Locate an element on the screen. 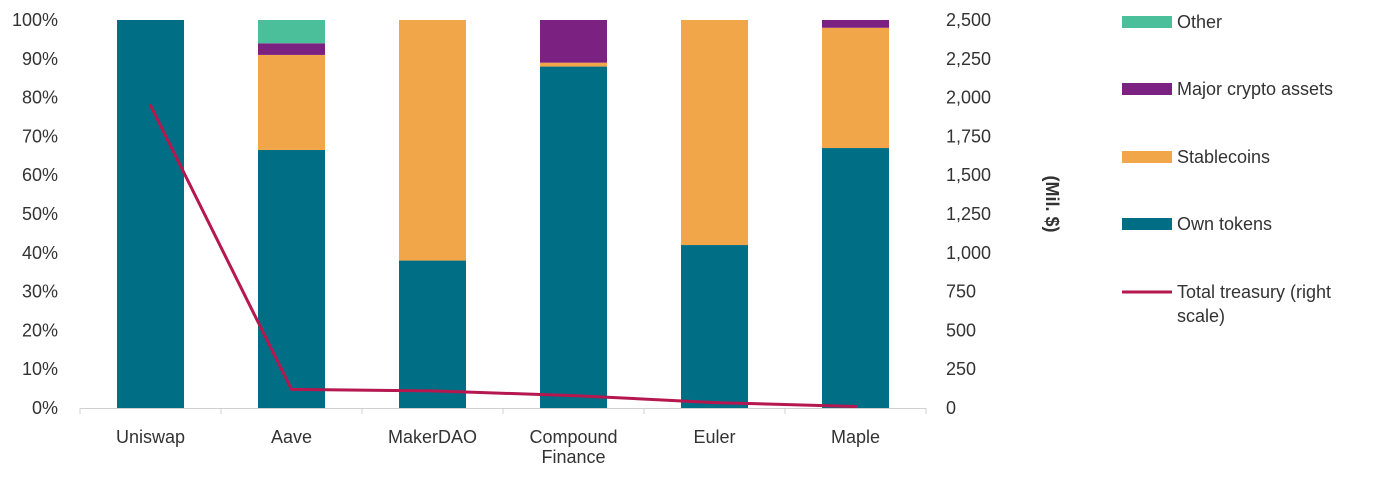 The width and height of the screenshot is (1392, 478). y-right-tick-label: 750 is located at coordinates (961, 292).